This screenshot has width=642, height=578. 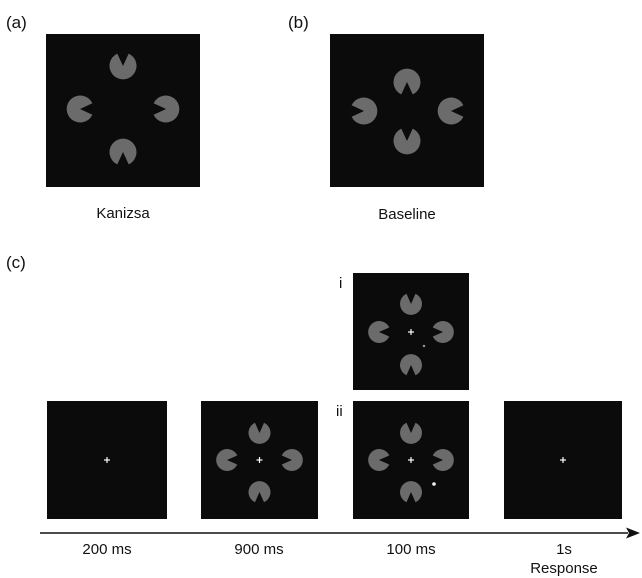 What do you see at coordinates (16, 262) in the screenshot?
I see `label-c: (c)` at bounding box center [16, 262].